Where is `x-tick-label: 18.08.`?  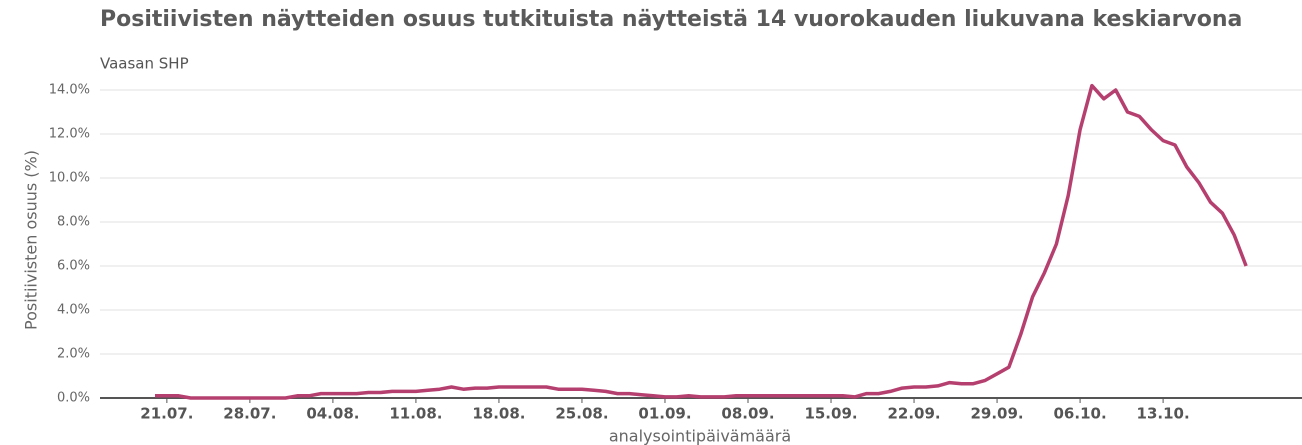
x-tick-label: 18.08. is located at coordinates (498, 414).